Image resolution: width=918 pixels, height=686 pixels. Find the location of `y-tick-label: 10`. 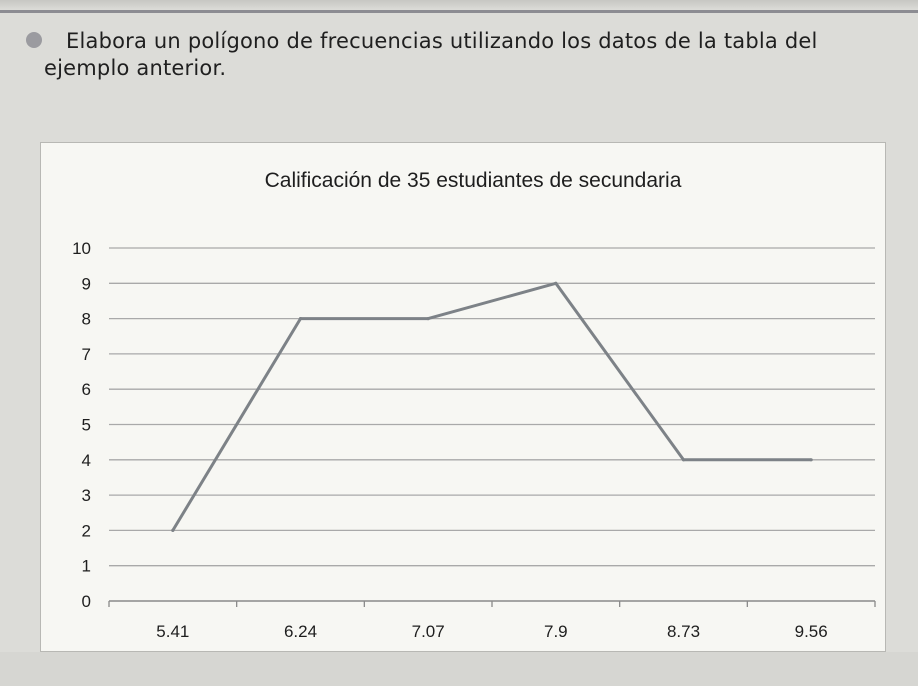

y-tick-label: 10 is located at coordinates (81, 248).